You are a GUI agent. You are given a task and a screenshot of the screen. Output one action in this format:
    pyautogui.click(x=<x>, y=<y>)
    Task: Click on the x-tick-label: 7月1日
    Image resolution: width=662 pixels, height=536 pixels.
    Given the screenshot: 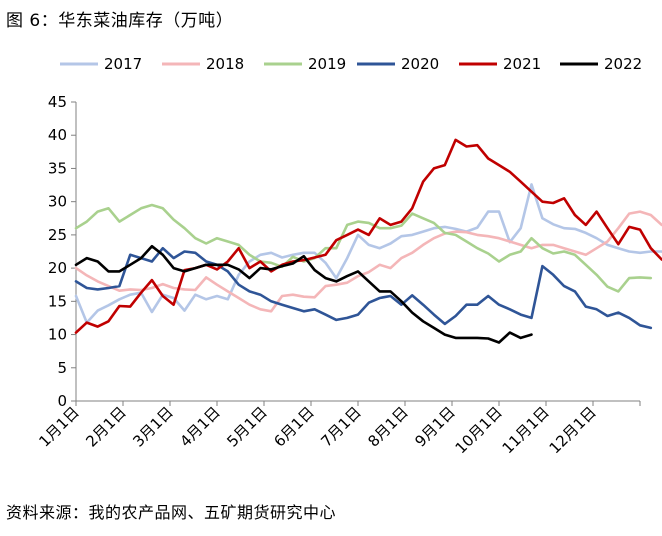 What is the action you would take?
    pyautogui.click(x=340, y=426)
    